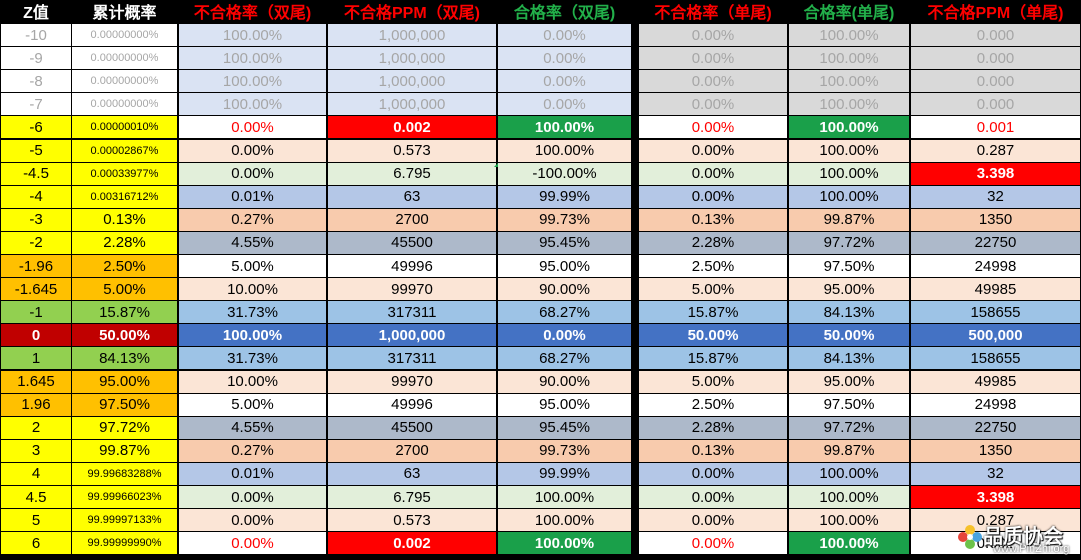 The image size is (1081, 560). I want to click on cell-defect-ppm-1t: 24998, so click(995, 266).